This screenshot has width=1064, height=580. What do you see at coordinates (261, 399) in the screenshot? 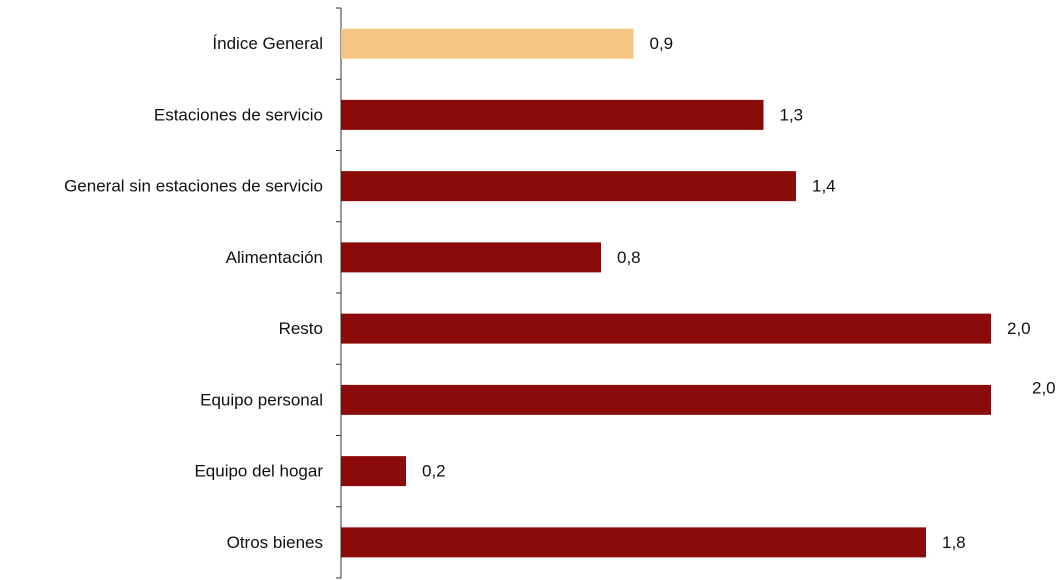
I see `category-label: Equipo personal` at bounding box center [261, 399].